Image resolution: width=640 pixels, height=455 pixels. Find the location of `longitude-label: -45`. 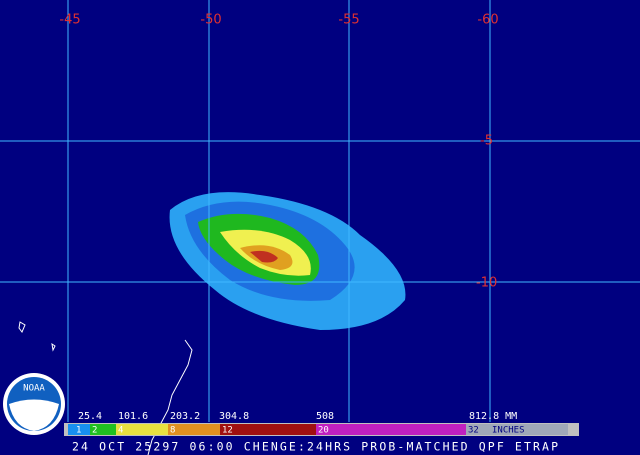

longitude-label: -45 is located at coordinates (69, 20).